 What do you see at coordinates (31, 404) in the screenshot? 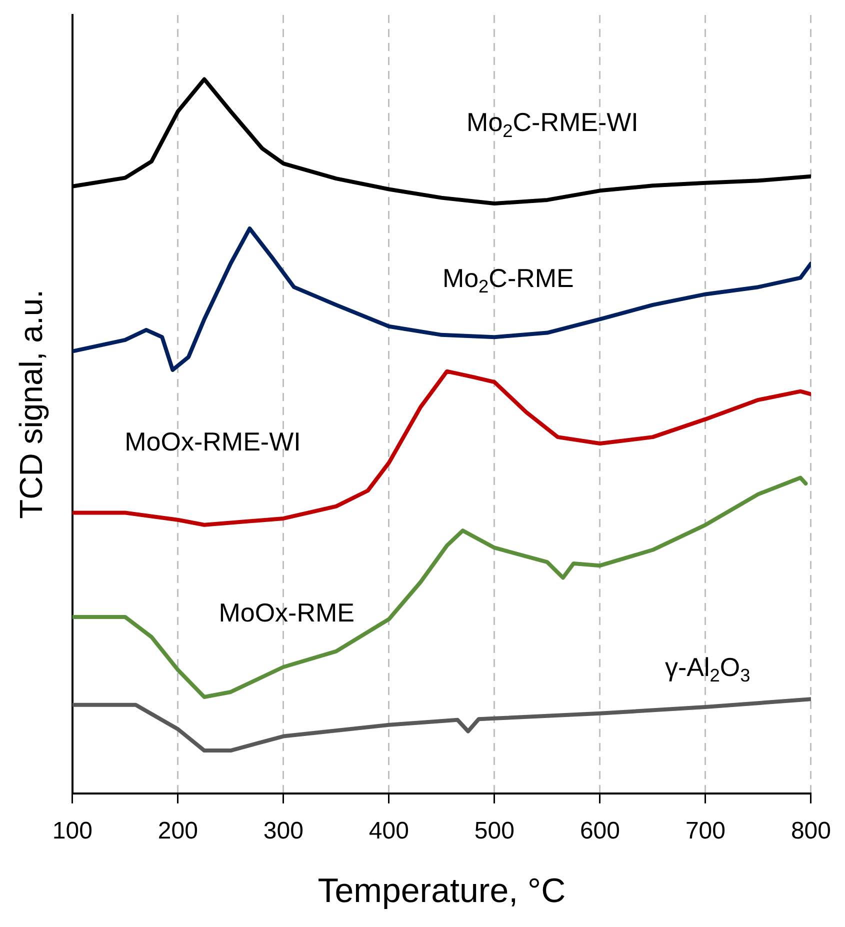
I see `y-axis-title: TCD signal, a.u.` at bounding box center [31, 404].